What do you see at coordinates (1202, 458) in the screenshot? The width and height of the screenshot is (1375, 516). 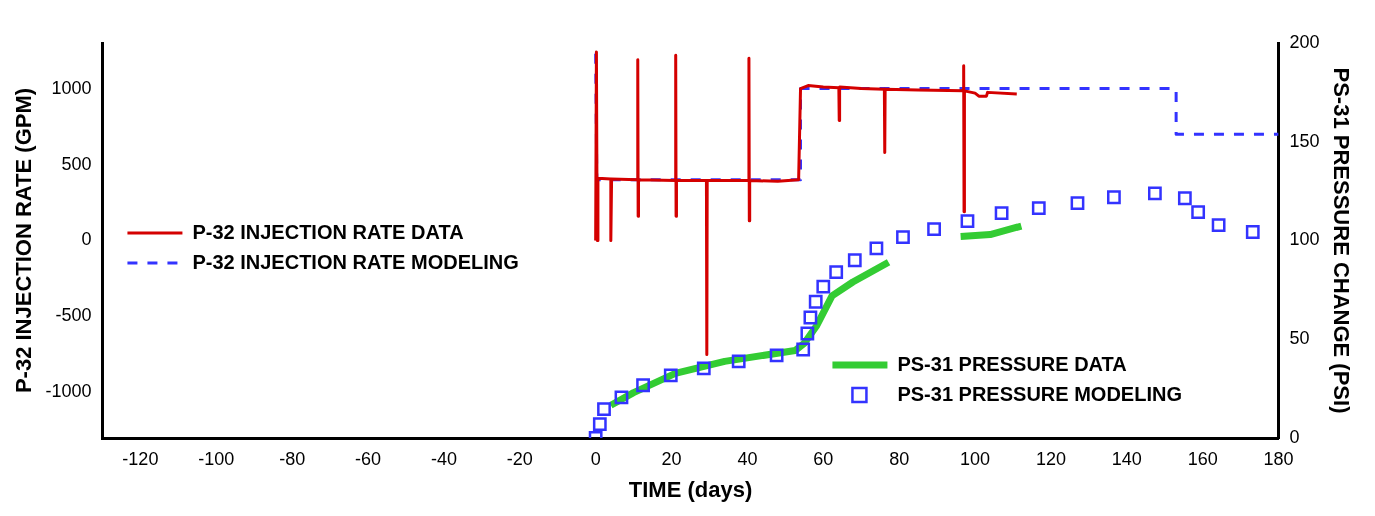 I see `x-tick-label: 160` at bounding box center [1202, 458].